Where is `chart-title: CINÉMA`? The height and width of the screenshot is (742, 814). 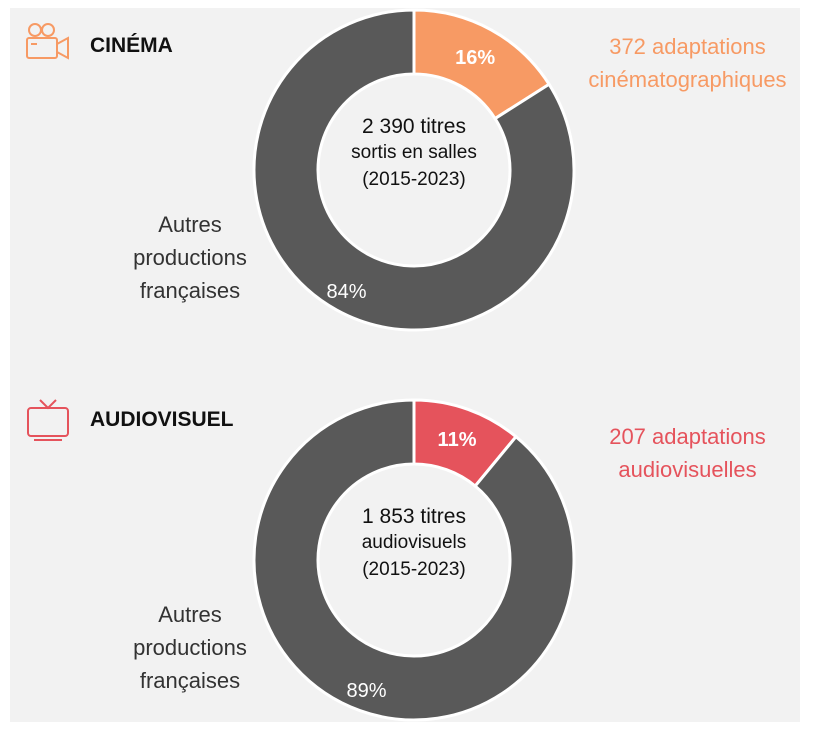
chart-title: CINÉMA is located at coordinates (131, 45).